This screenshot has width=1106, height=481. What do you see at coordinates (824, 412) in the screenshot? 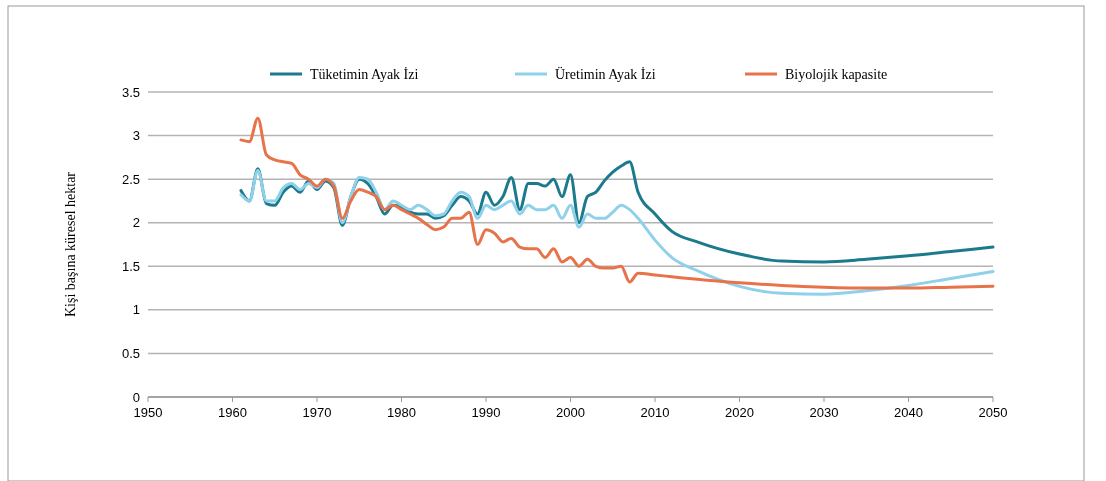
I see `x-tick-label: 2030` at bounding box center [824, 412].